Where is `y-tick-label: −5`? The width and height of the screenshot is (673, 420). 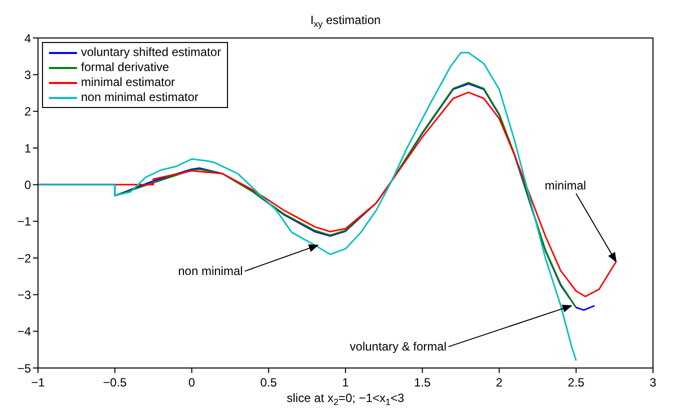 y-tick-label: −5 is located at coordinates (24, 368).